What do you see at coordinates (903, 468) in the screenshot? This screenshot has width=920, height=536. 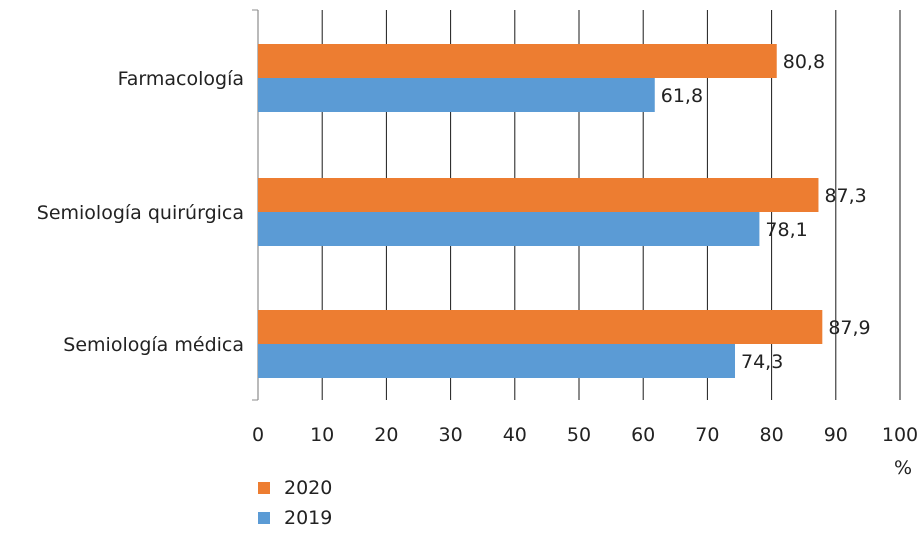 I see `x-axis-unit-label: %` at bounding box center [903, 468].